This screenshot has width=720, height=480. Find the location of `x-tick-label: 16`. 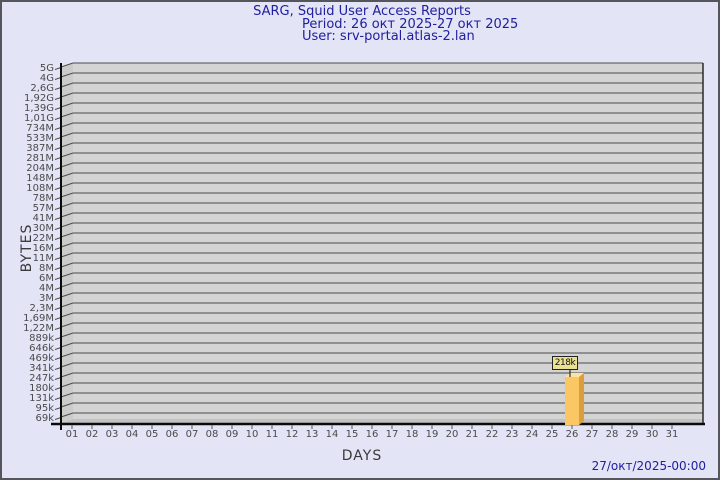

x-tick-label: 16 is located at coordinates (372, 434).